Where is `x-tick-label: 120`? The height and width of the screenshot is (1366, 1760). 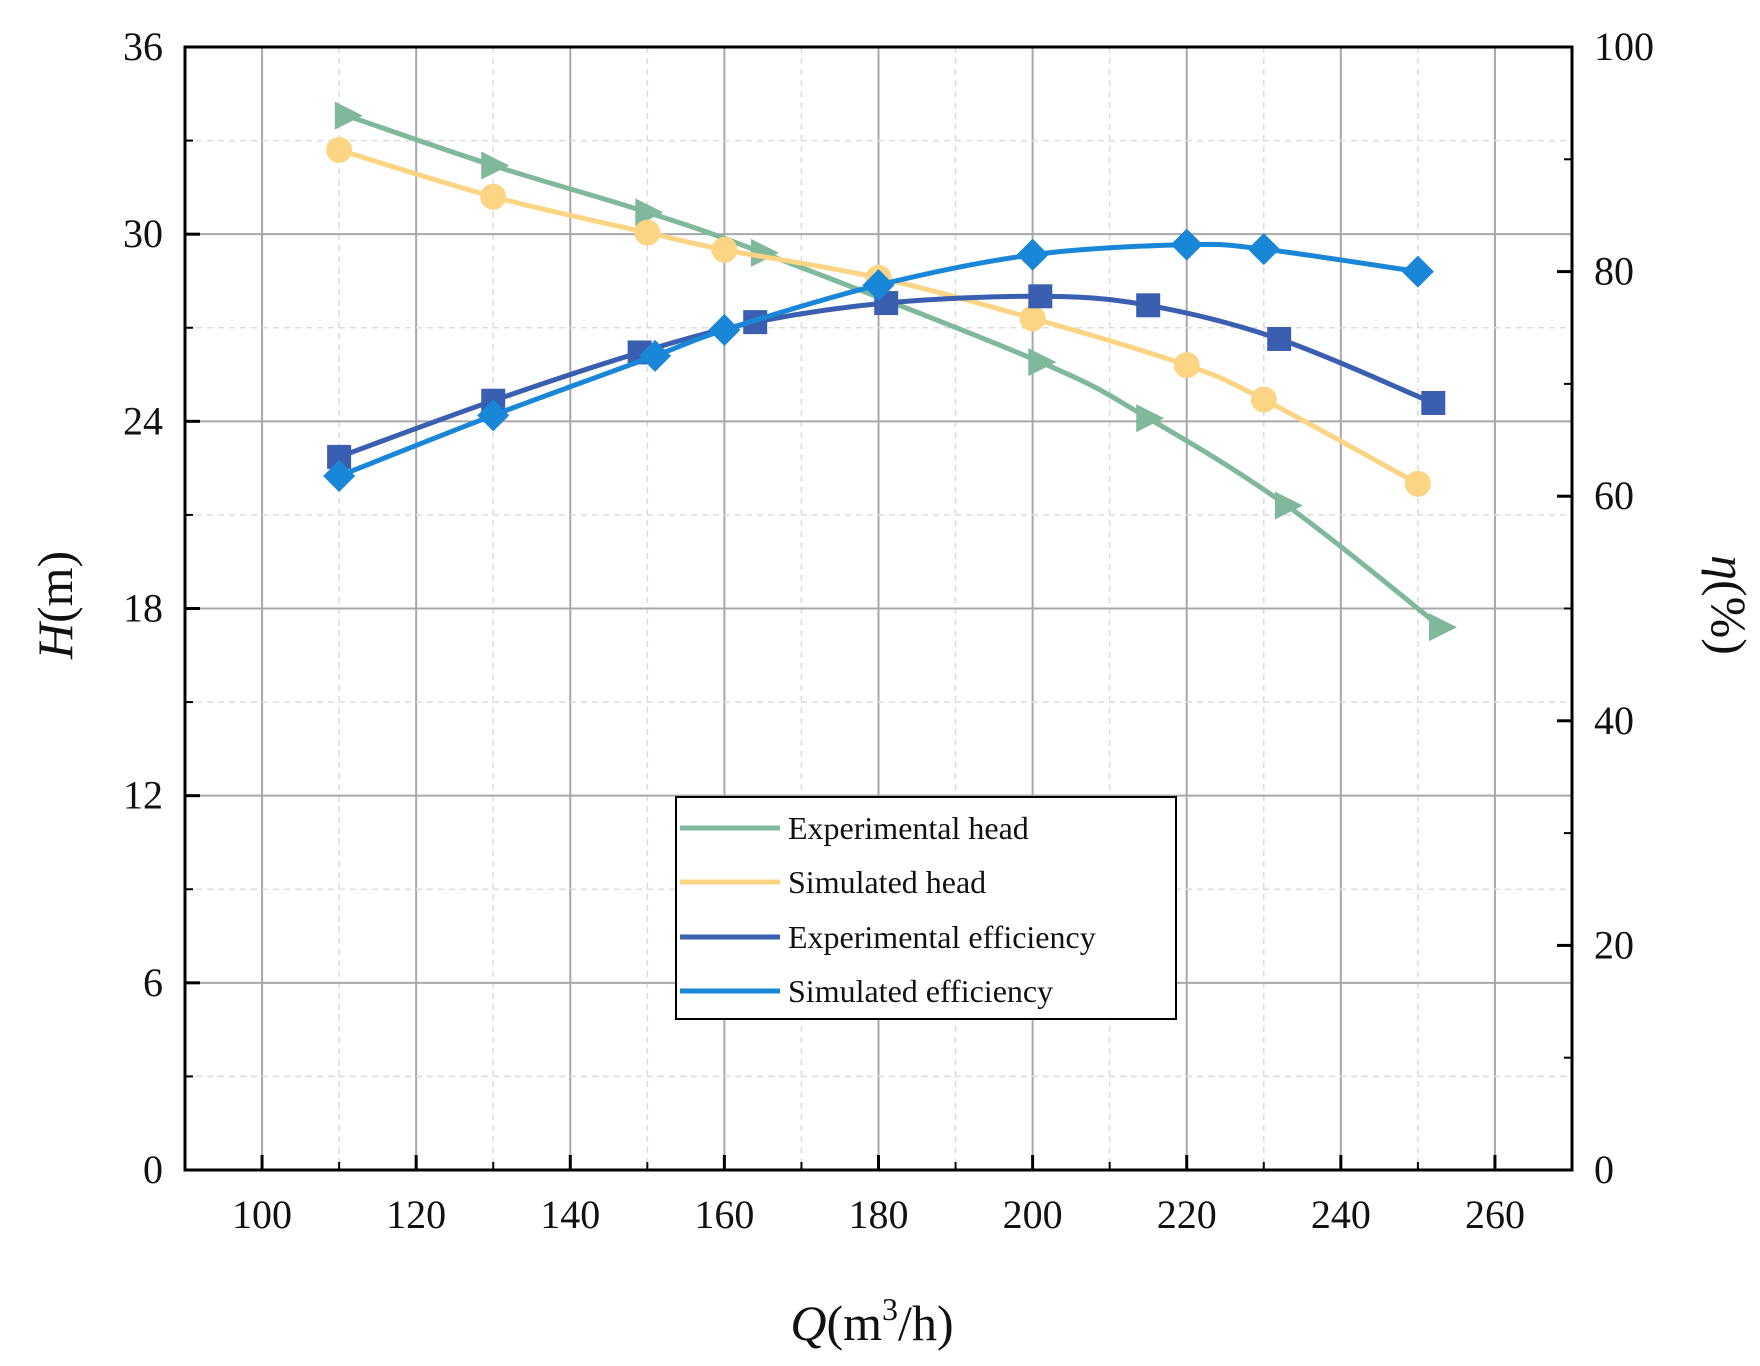
x-tick-label: 120 is located at coordinates (416, 1214).